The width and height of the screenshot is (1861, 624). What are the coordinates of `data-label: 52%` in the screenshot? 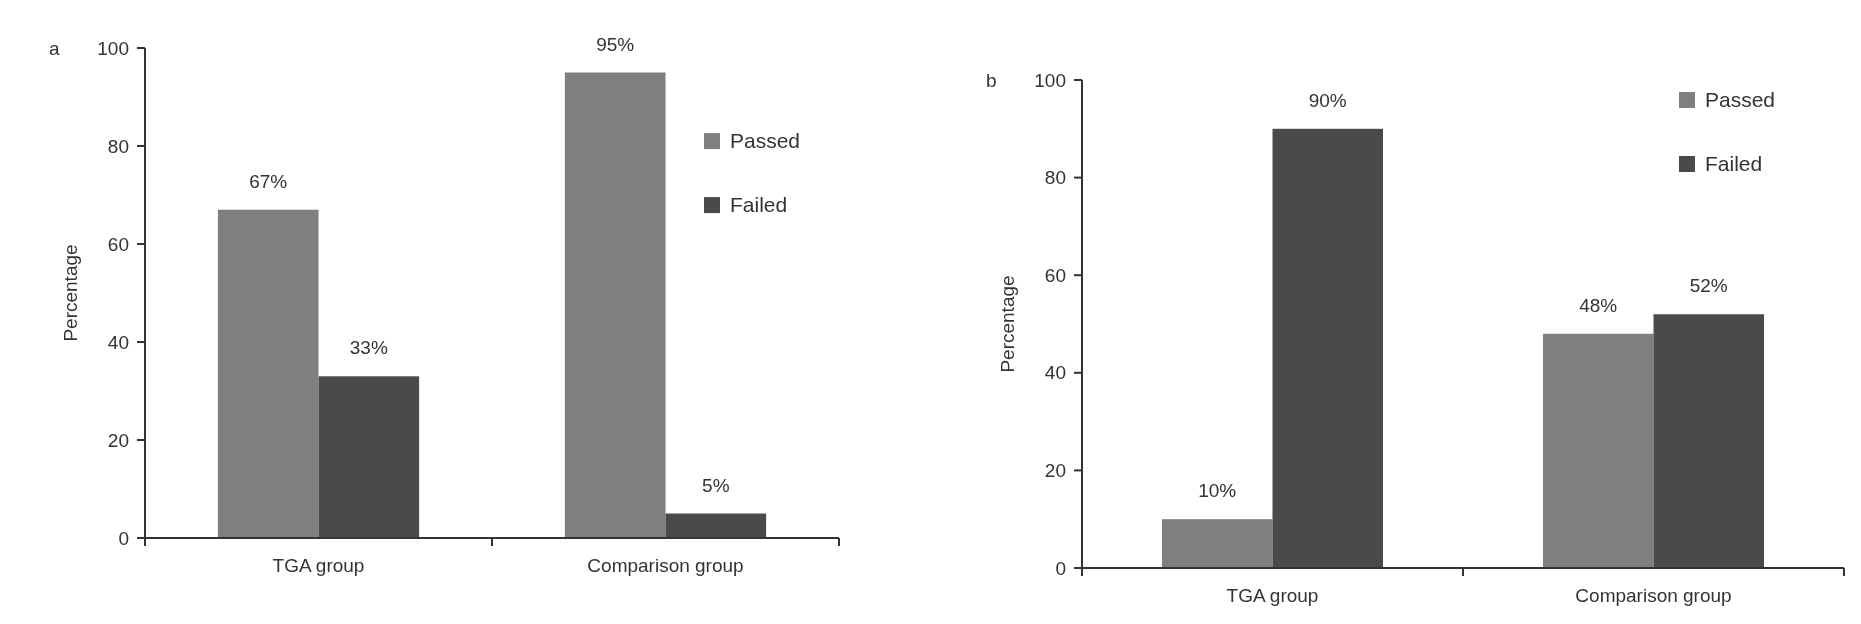 It's located at (1708, 286).